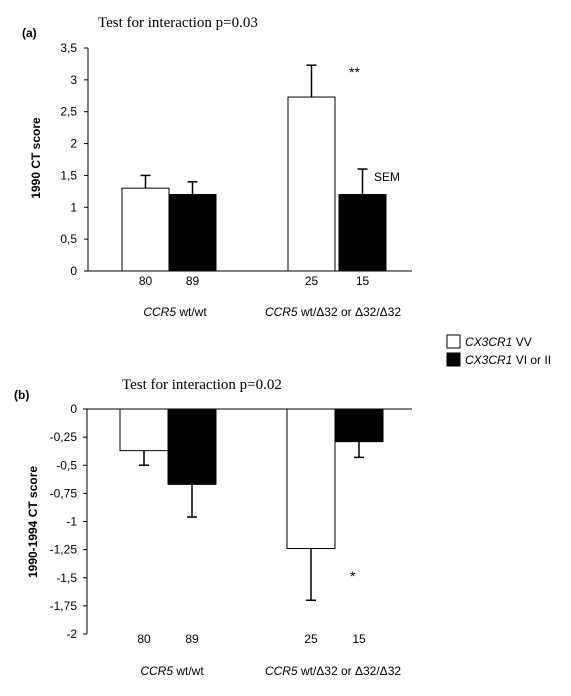  I want to click on panel-a-y-tick-label: 2,5, so click(68, 112).